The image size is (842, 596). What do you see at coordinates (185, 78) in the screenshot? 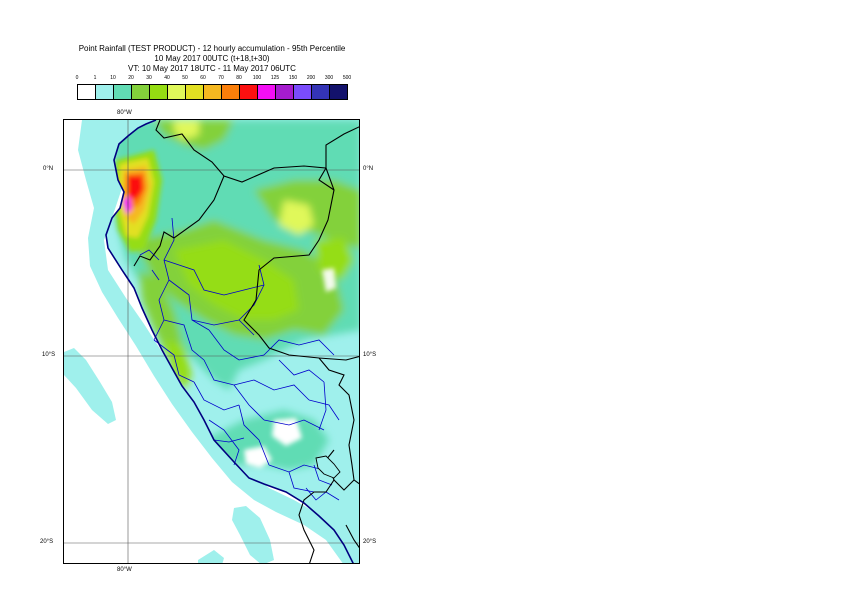
I see `legend-level-label: 50` at bounding box center [185, 78].